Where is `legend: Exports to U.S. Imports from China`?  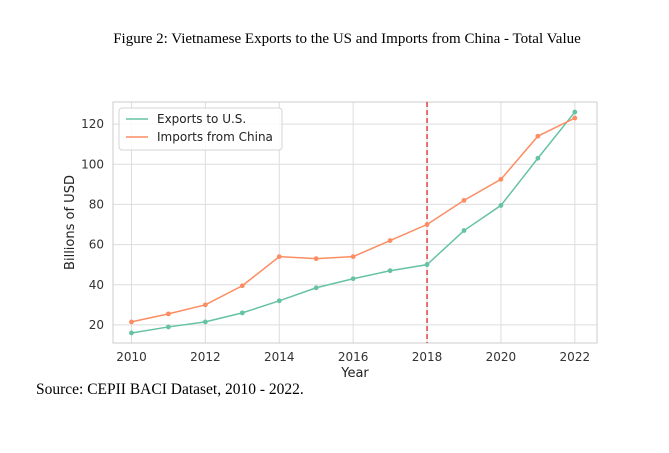 legend: Exports to U.S. Imports from China is located at coordinates (200, 129).